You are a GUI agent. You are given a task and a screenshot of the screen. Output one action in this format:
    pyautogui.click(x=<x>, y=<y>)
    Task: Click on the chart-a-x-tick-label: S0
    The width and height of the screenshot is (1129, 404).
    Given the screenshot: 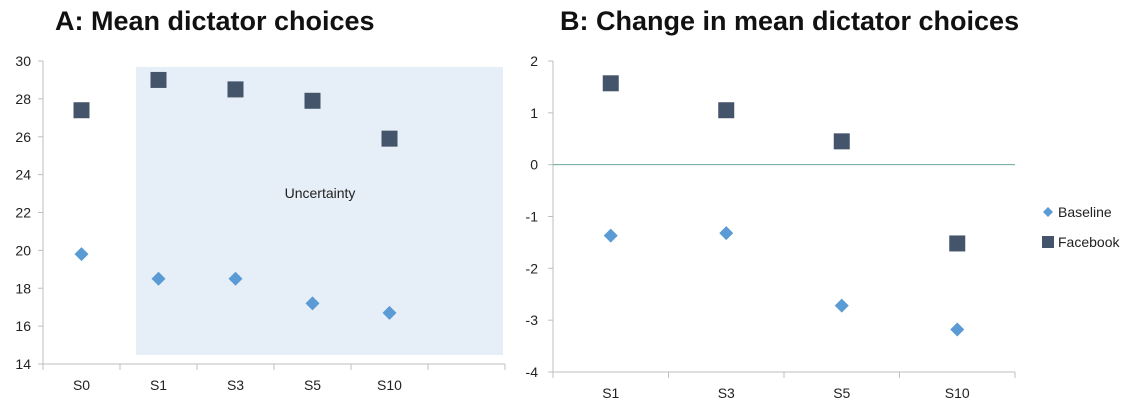 What is the action you would take?
    pyautogui.click(x=81, y=385)
    